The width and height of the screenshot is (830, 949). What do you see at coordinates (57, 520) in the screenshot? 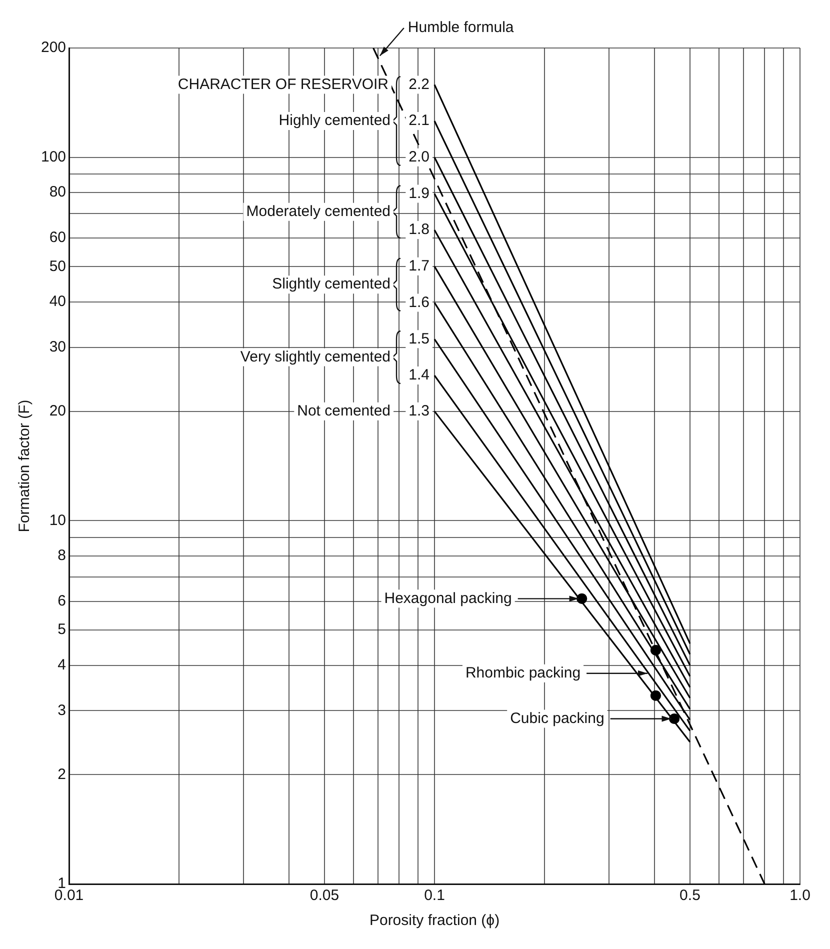
I see `y-tick-label: 10` at bounding box center [57, 520].